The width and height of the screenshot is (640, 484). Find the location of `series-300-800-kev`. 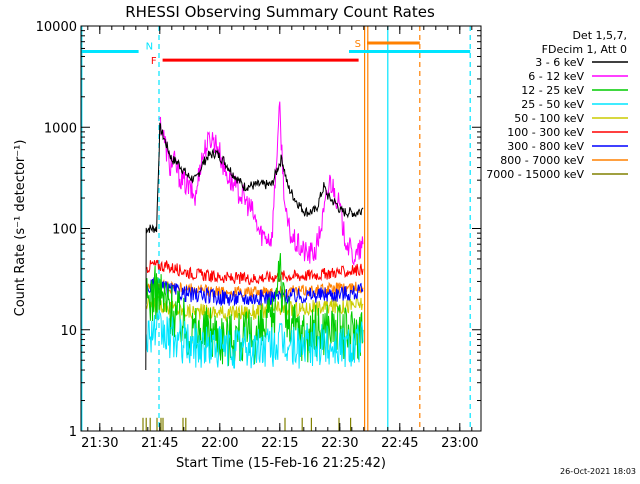

series-300-800-kev is located at coordinates (254, 291).